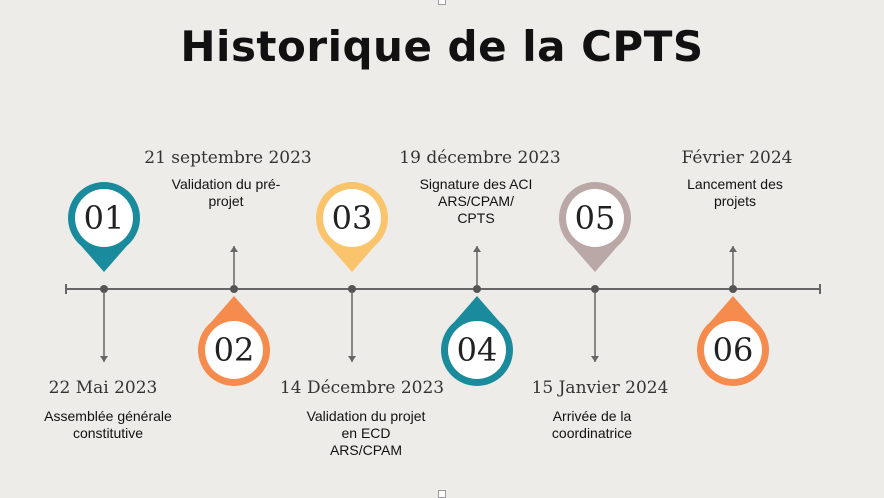  What do you see at coordinates (108, 424) in the screenshot?
I see `milestone-label-01: Assemblée générale constitutive` at bounding box center [108, 424].